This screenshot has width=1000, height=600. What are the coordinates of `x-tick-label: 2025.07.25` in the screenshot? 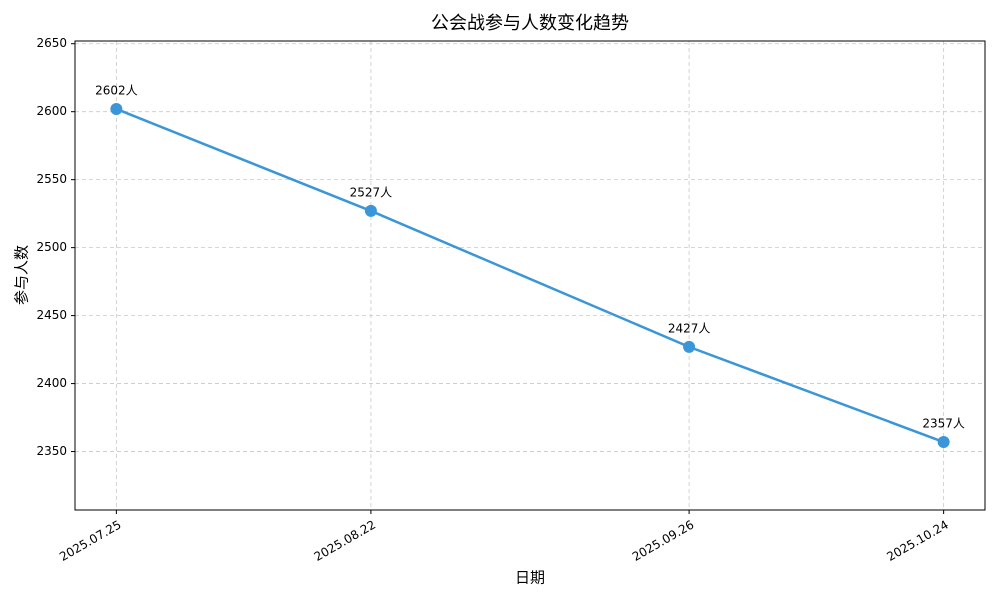 It's located at (90, 541).